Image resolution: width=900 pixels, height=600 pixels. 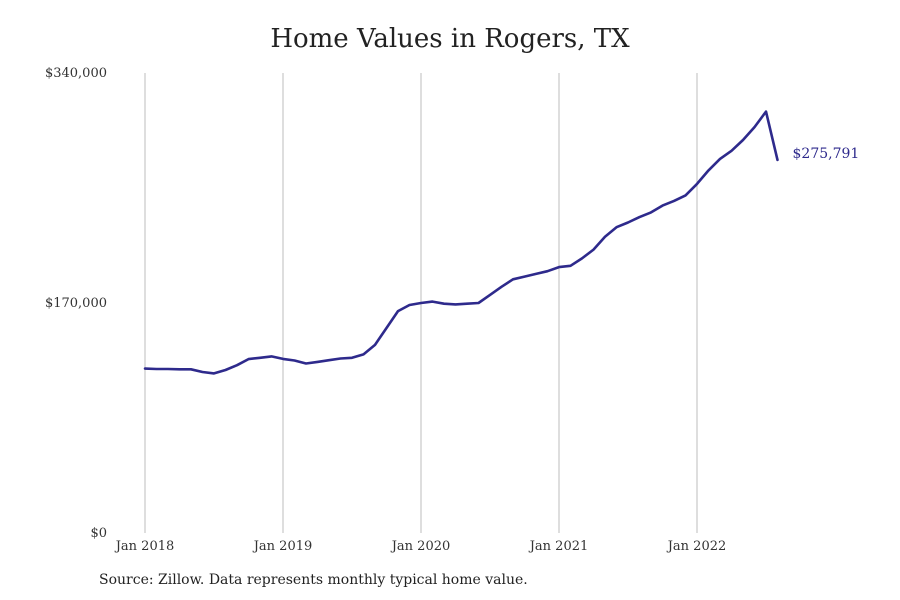 I want to click on x-tick-label: Jan 2021, so click(x=558, y=546).